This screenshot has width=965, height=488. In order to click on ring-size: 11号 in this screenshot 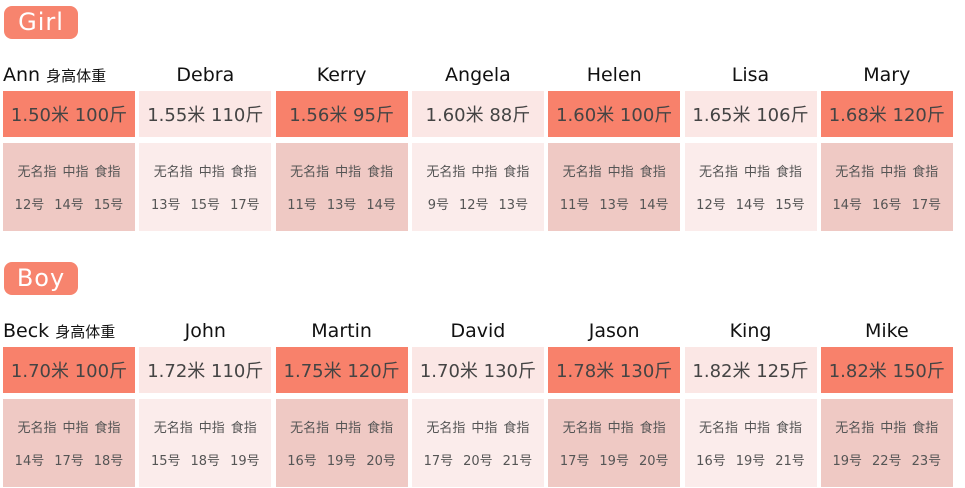, I will do `click(574, 205)`.